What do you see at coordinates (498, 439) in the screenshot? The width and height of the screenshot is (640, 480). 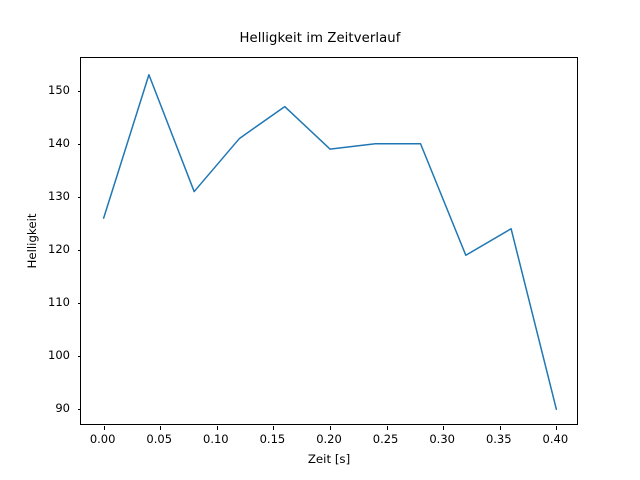 I see `x-tick-label: 0.35` at bounding box center [498, 439].